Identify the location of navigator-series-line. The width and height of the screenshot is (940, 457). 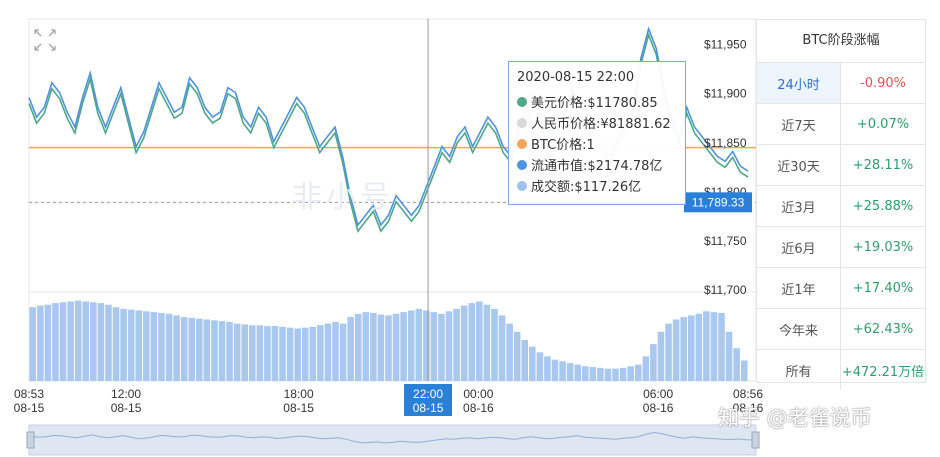
(392, 437).